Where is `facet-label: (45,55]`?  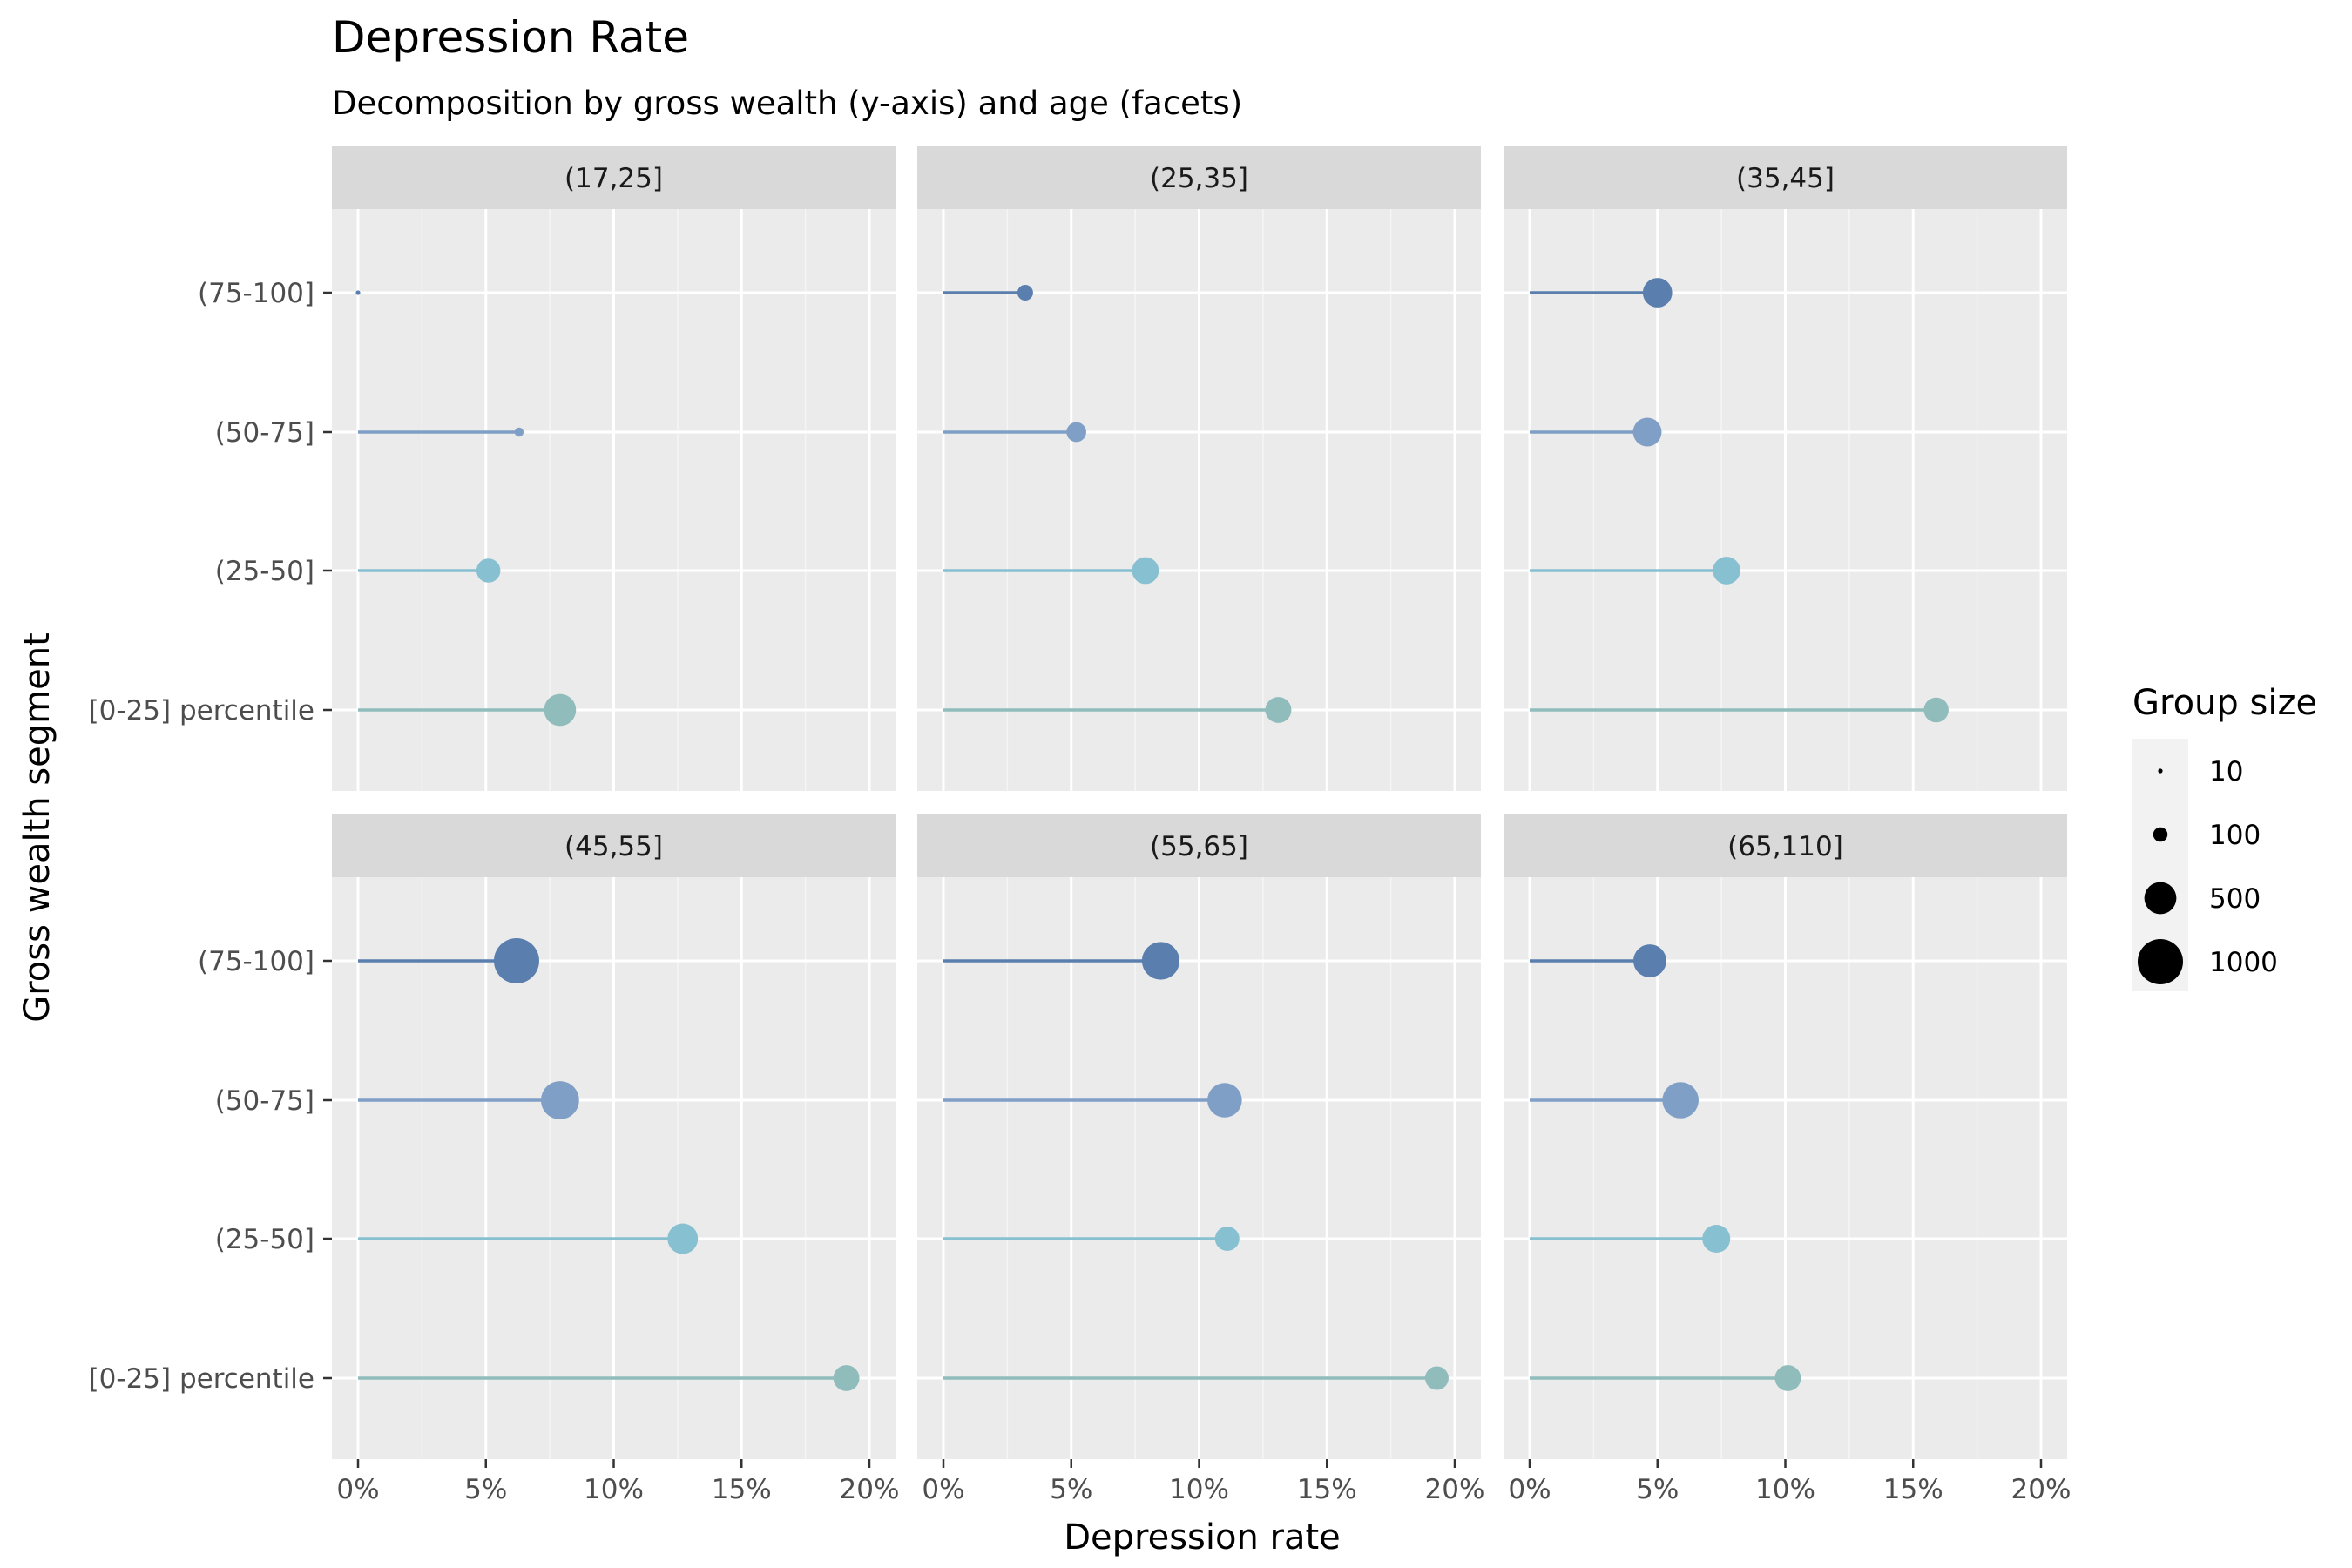
facet-label: (45,55] is located at coordinates (613, 846).